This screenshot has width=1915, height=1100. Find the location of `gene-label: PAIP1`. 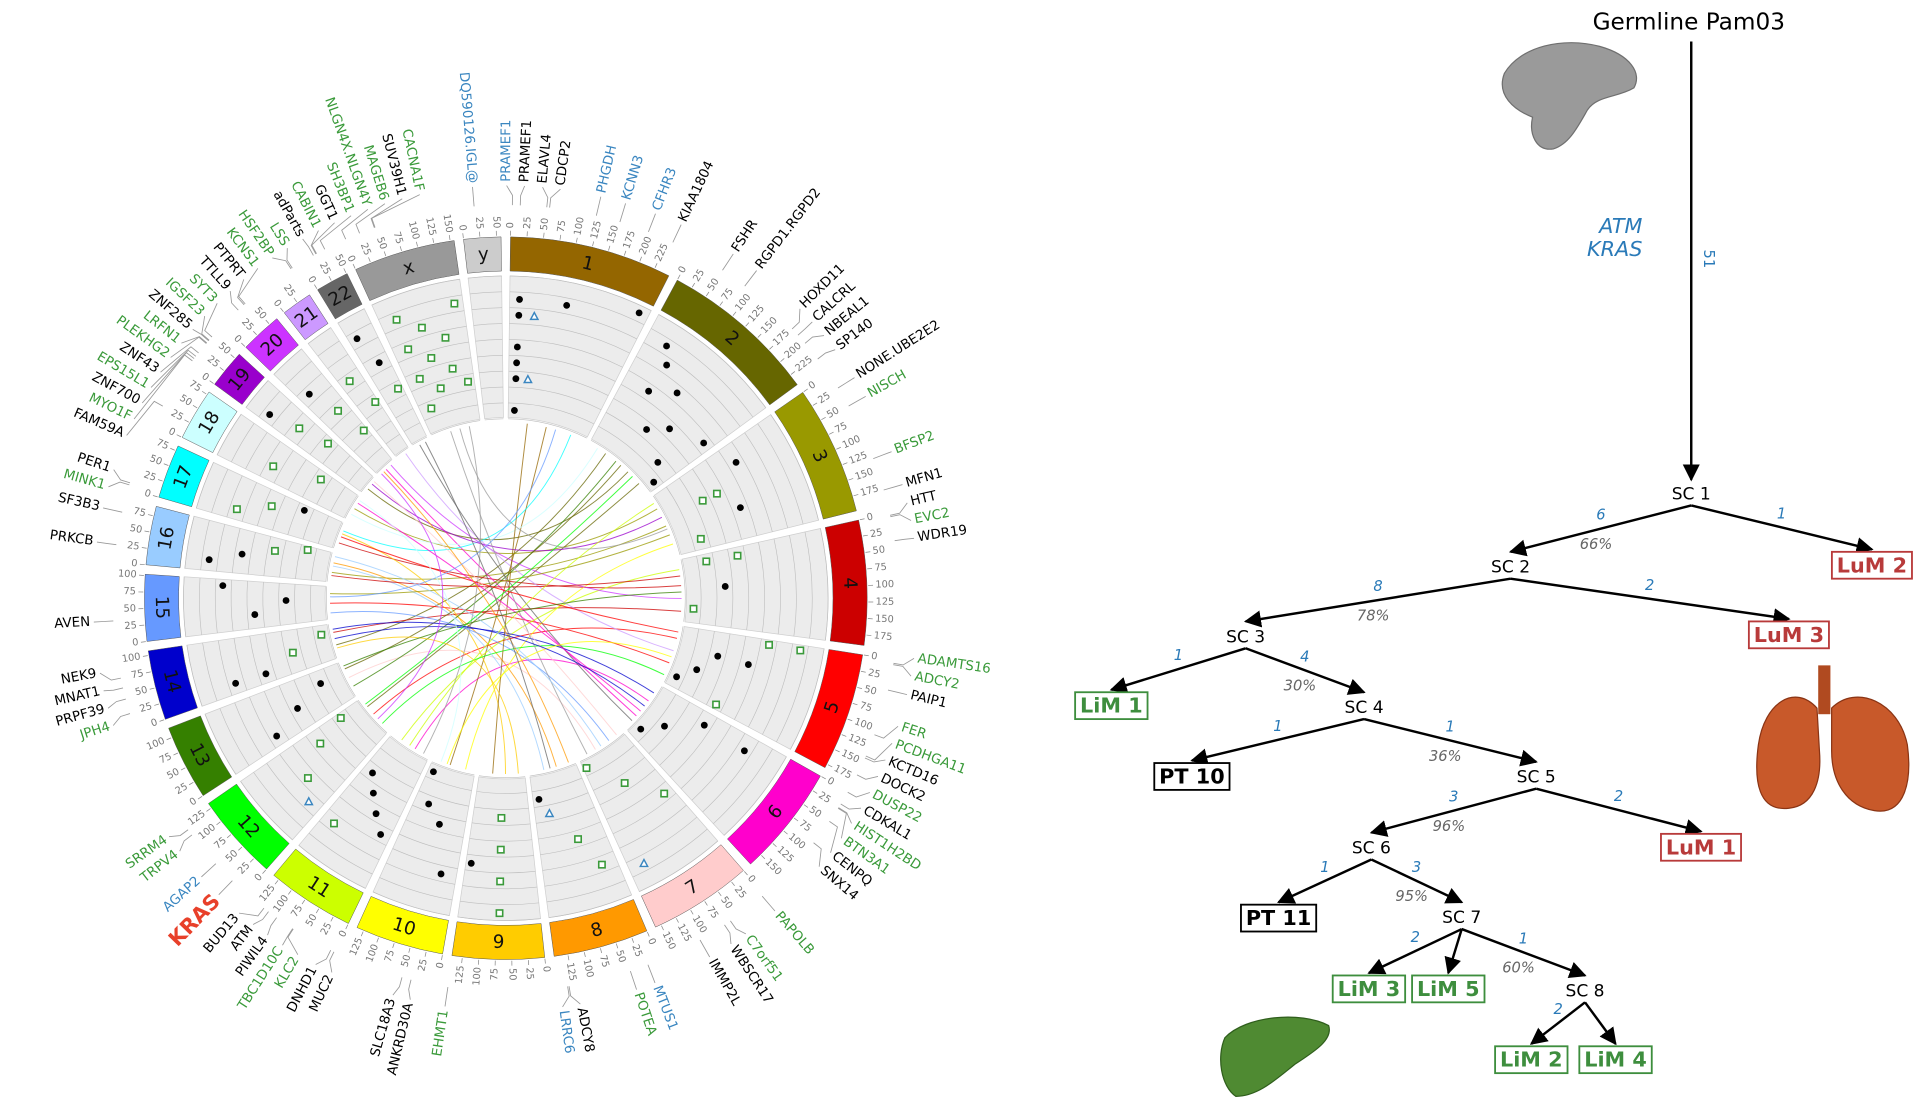

gene-label: PAIP1 is located at coordinates (928, 699).